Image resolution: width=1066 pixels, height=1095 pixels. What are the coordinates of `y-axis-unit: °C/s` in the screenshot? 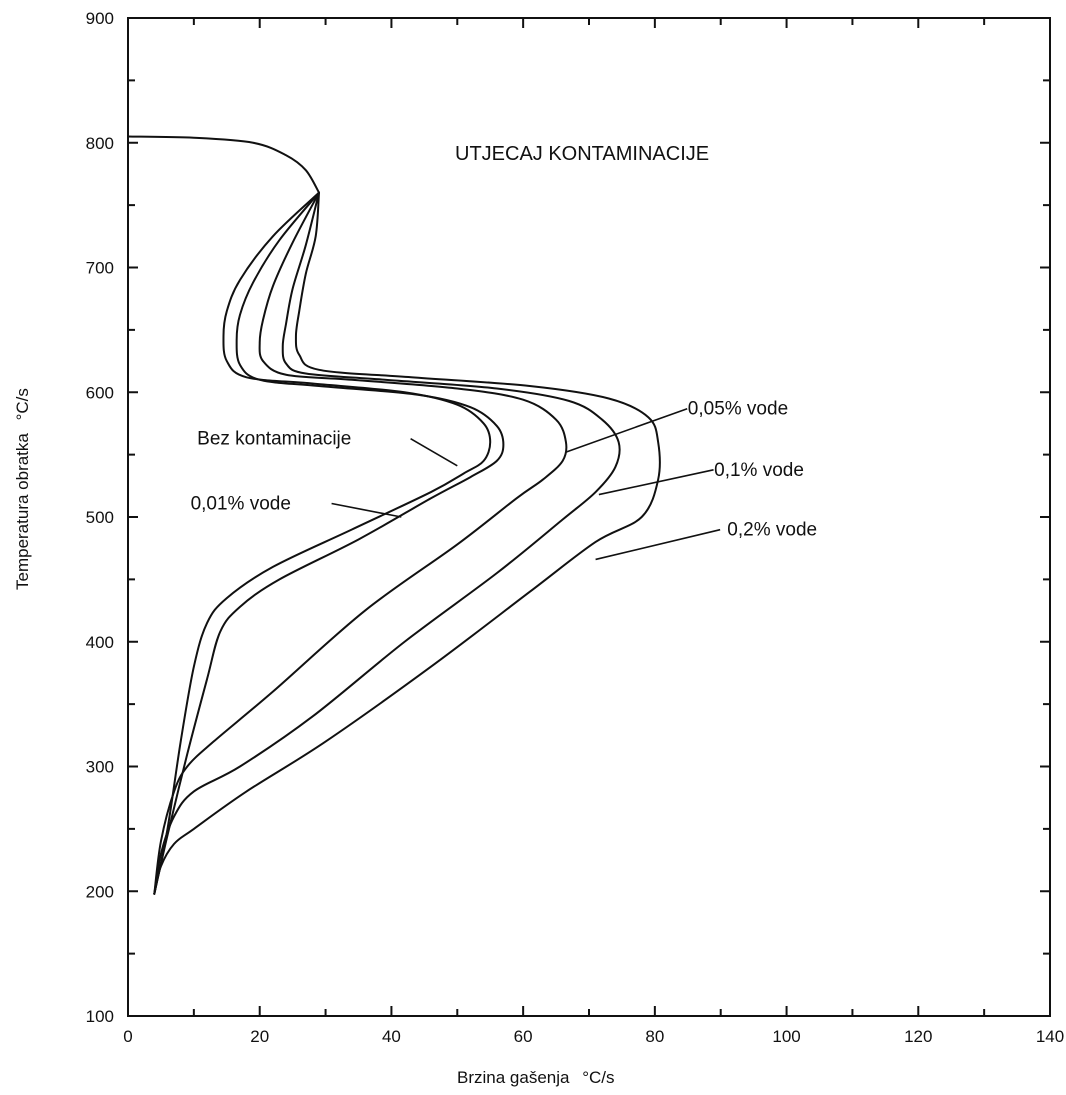 It's located at (22, 404).